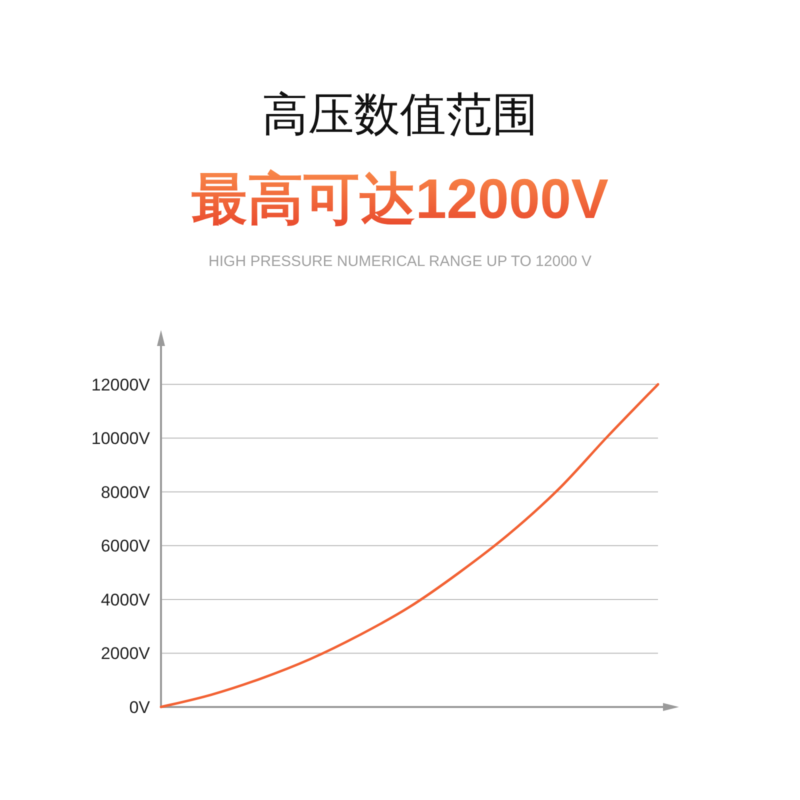 The image size is (800, 800). What do you see at coordinates (125, 654) in the screenshot?
I see `y-tick-label: 2000V` at bounding box center [125, 654].